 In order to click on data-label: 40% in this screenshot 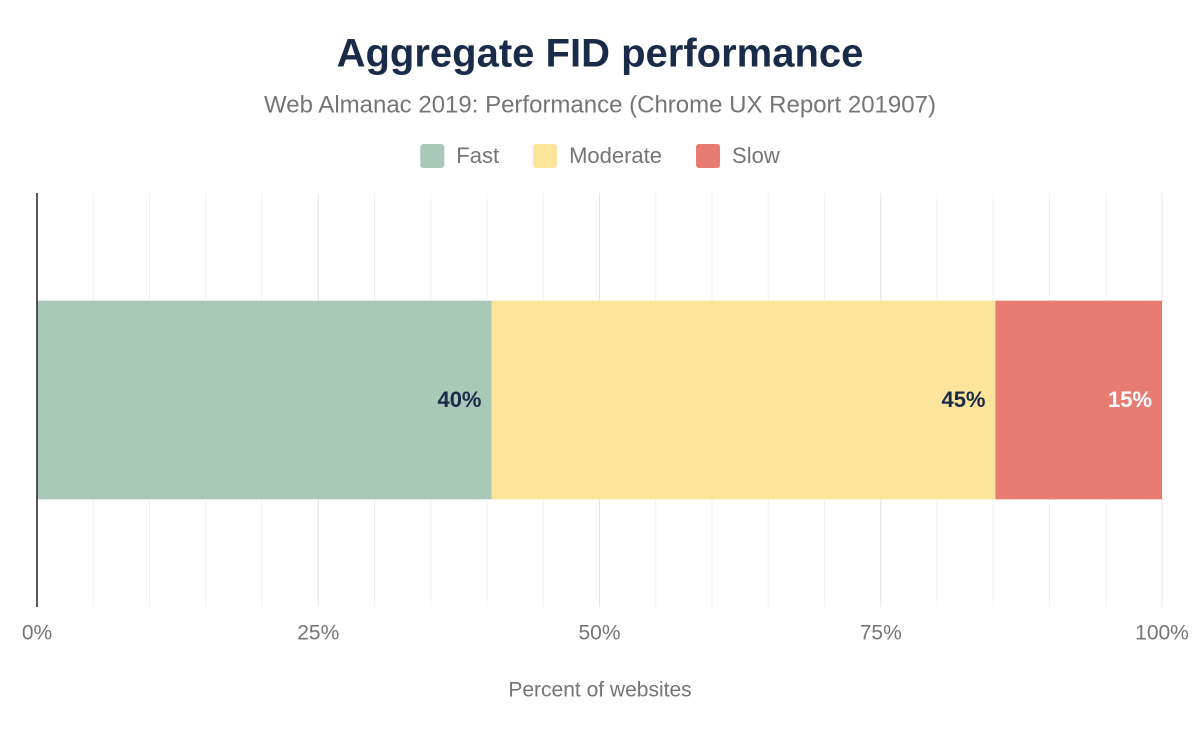, I will do `click(459, 399)`.